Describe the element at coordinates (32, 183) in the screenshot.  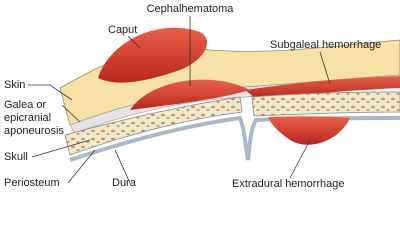
I see `label: Periosteum` at that location.